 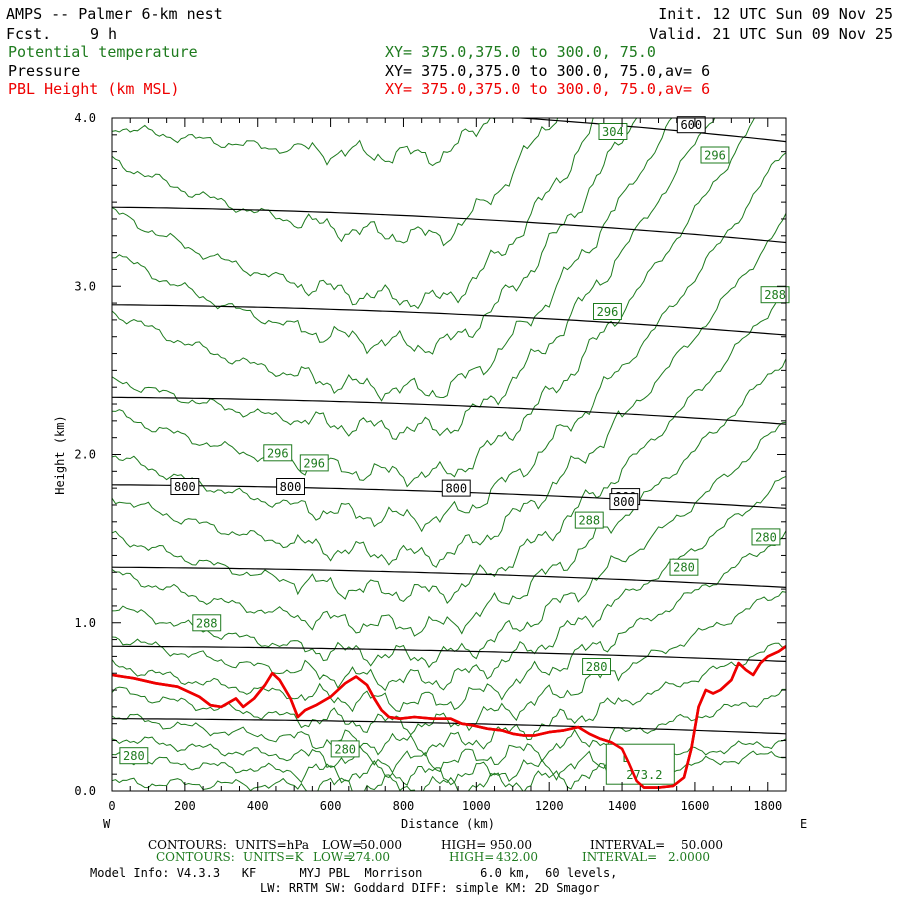 I want to click on footer-units: UNITS=K, so click(x=274, y=857).